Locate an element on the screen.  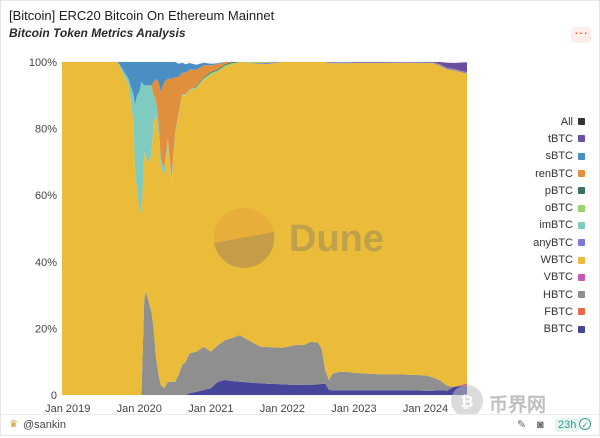
legend-item-renbtc: renBTC is located at coordinates (540, 173).